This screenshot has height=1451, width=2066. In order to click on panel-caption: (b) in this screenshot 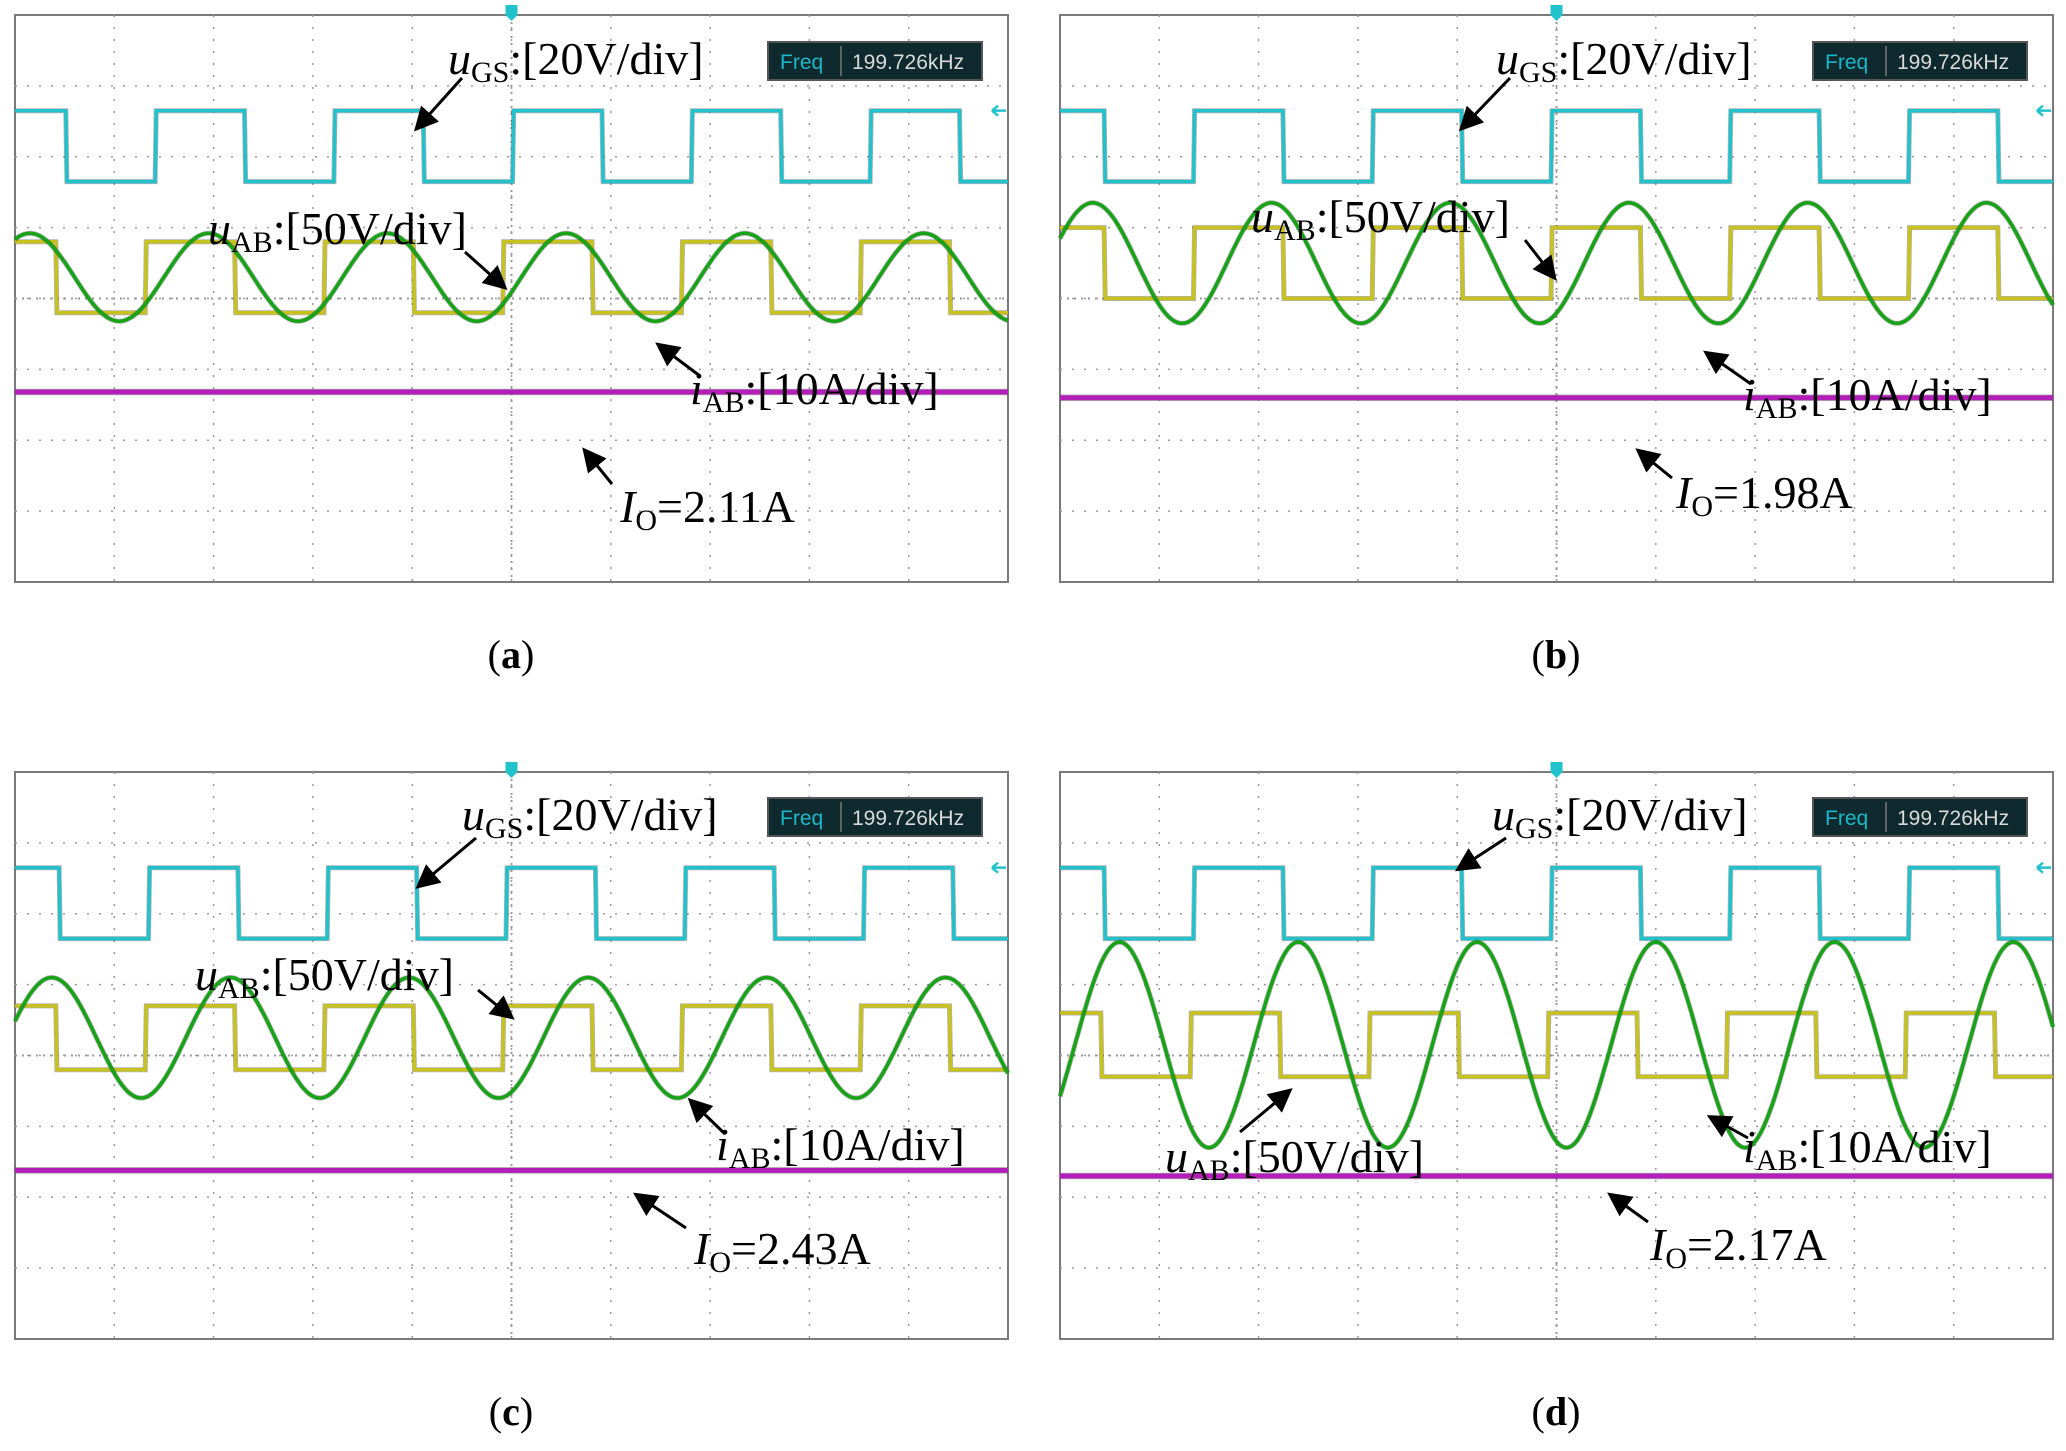, I will do `click(1556, 654)`.